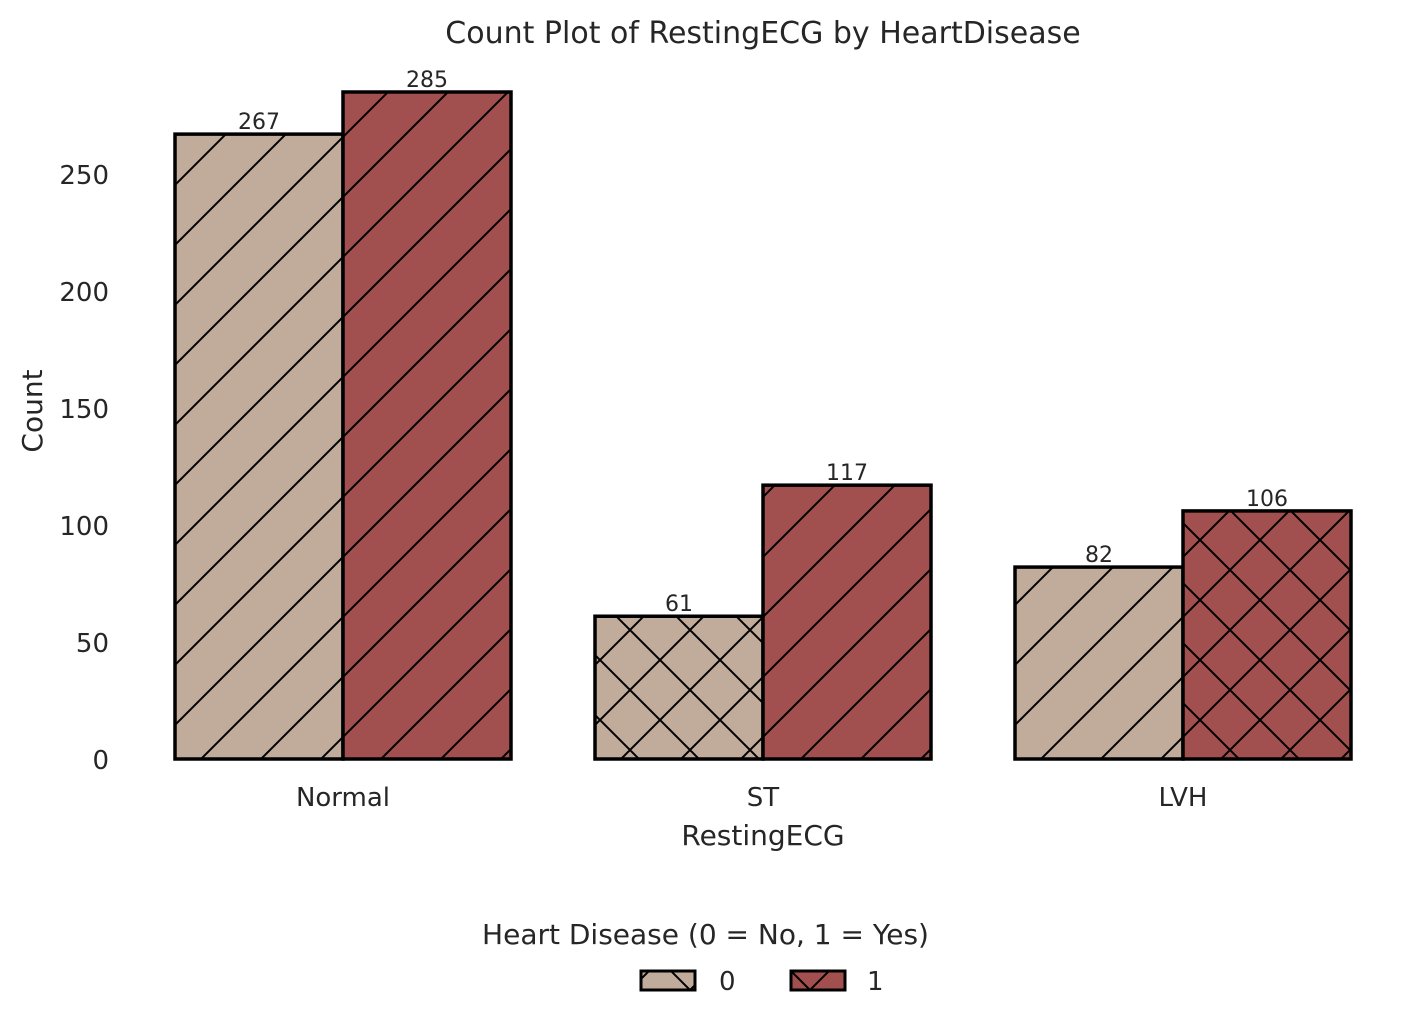  Describe the element at coordinates (84, 176) in the screenshot. I see `y-tick-label: 250` at that location.